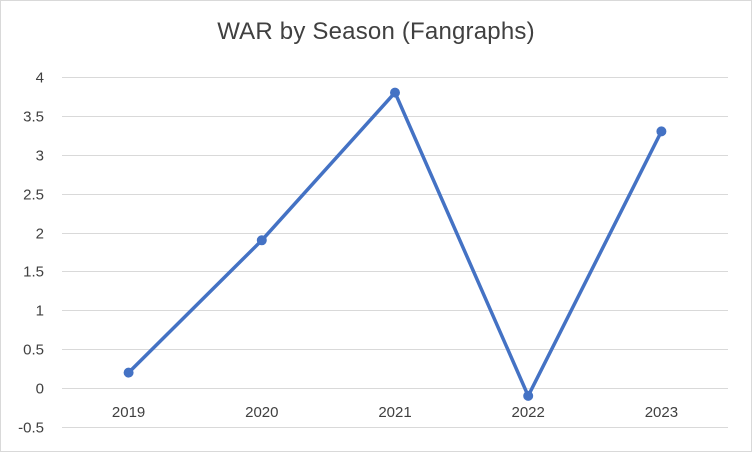 Image resolution: width=752 pixels, height=452 pixels. What do you see at coordinates (31, 428) in the screenshot?
I see `y-tick-label: -0.5` at bounding box center [31, 428].